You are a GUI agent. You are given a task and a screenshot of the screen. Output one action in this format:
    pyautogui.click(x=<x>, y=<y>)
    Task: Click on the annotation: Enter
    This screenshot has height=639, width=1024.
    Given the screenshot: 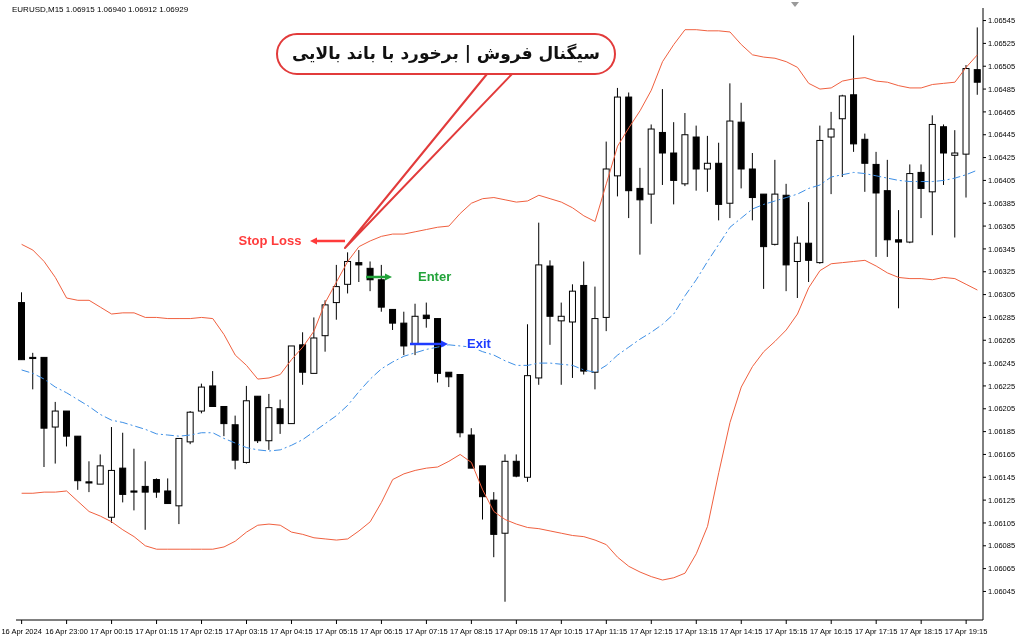 What is the action you would take?
    pyautogui.click(x=435, y=276)
    